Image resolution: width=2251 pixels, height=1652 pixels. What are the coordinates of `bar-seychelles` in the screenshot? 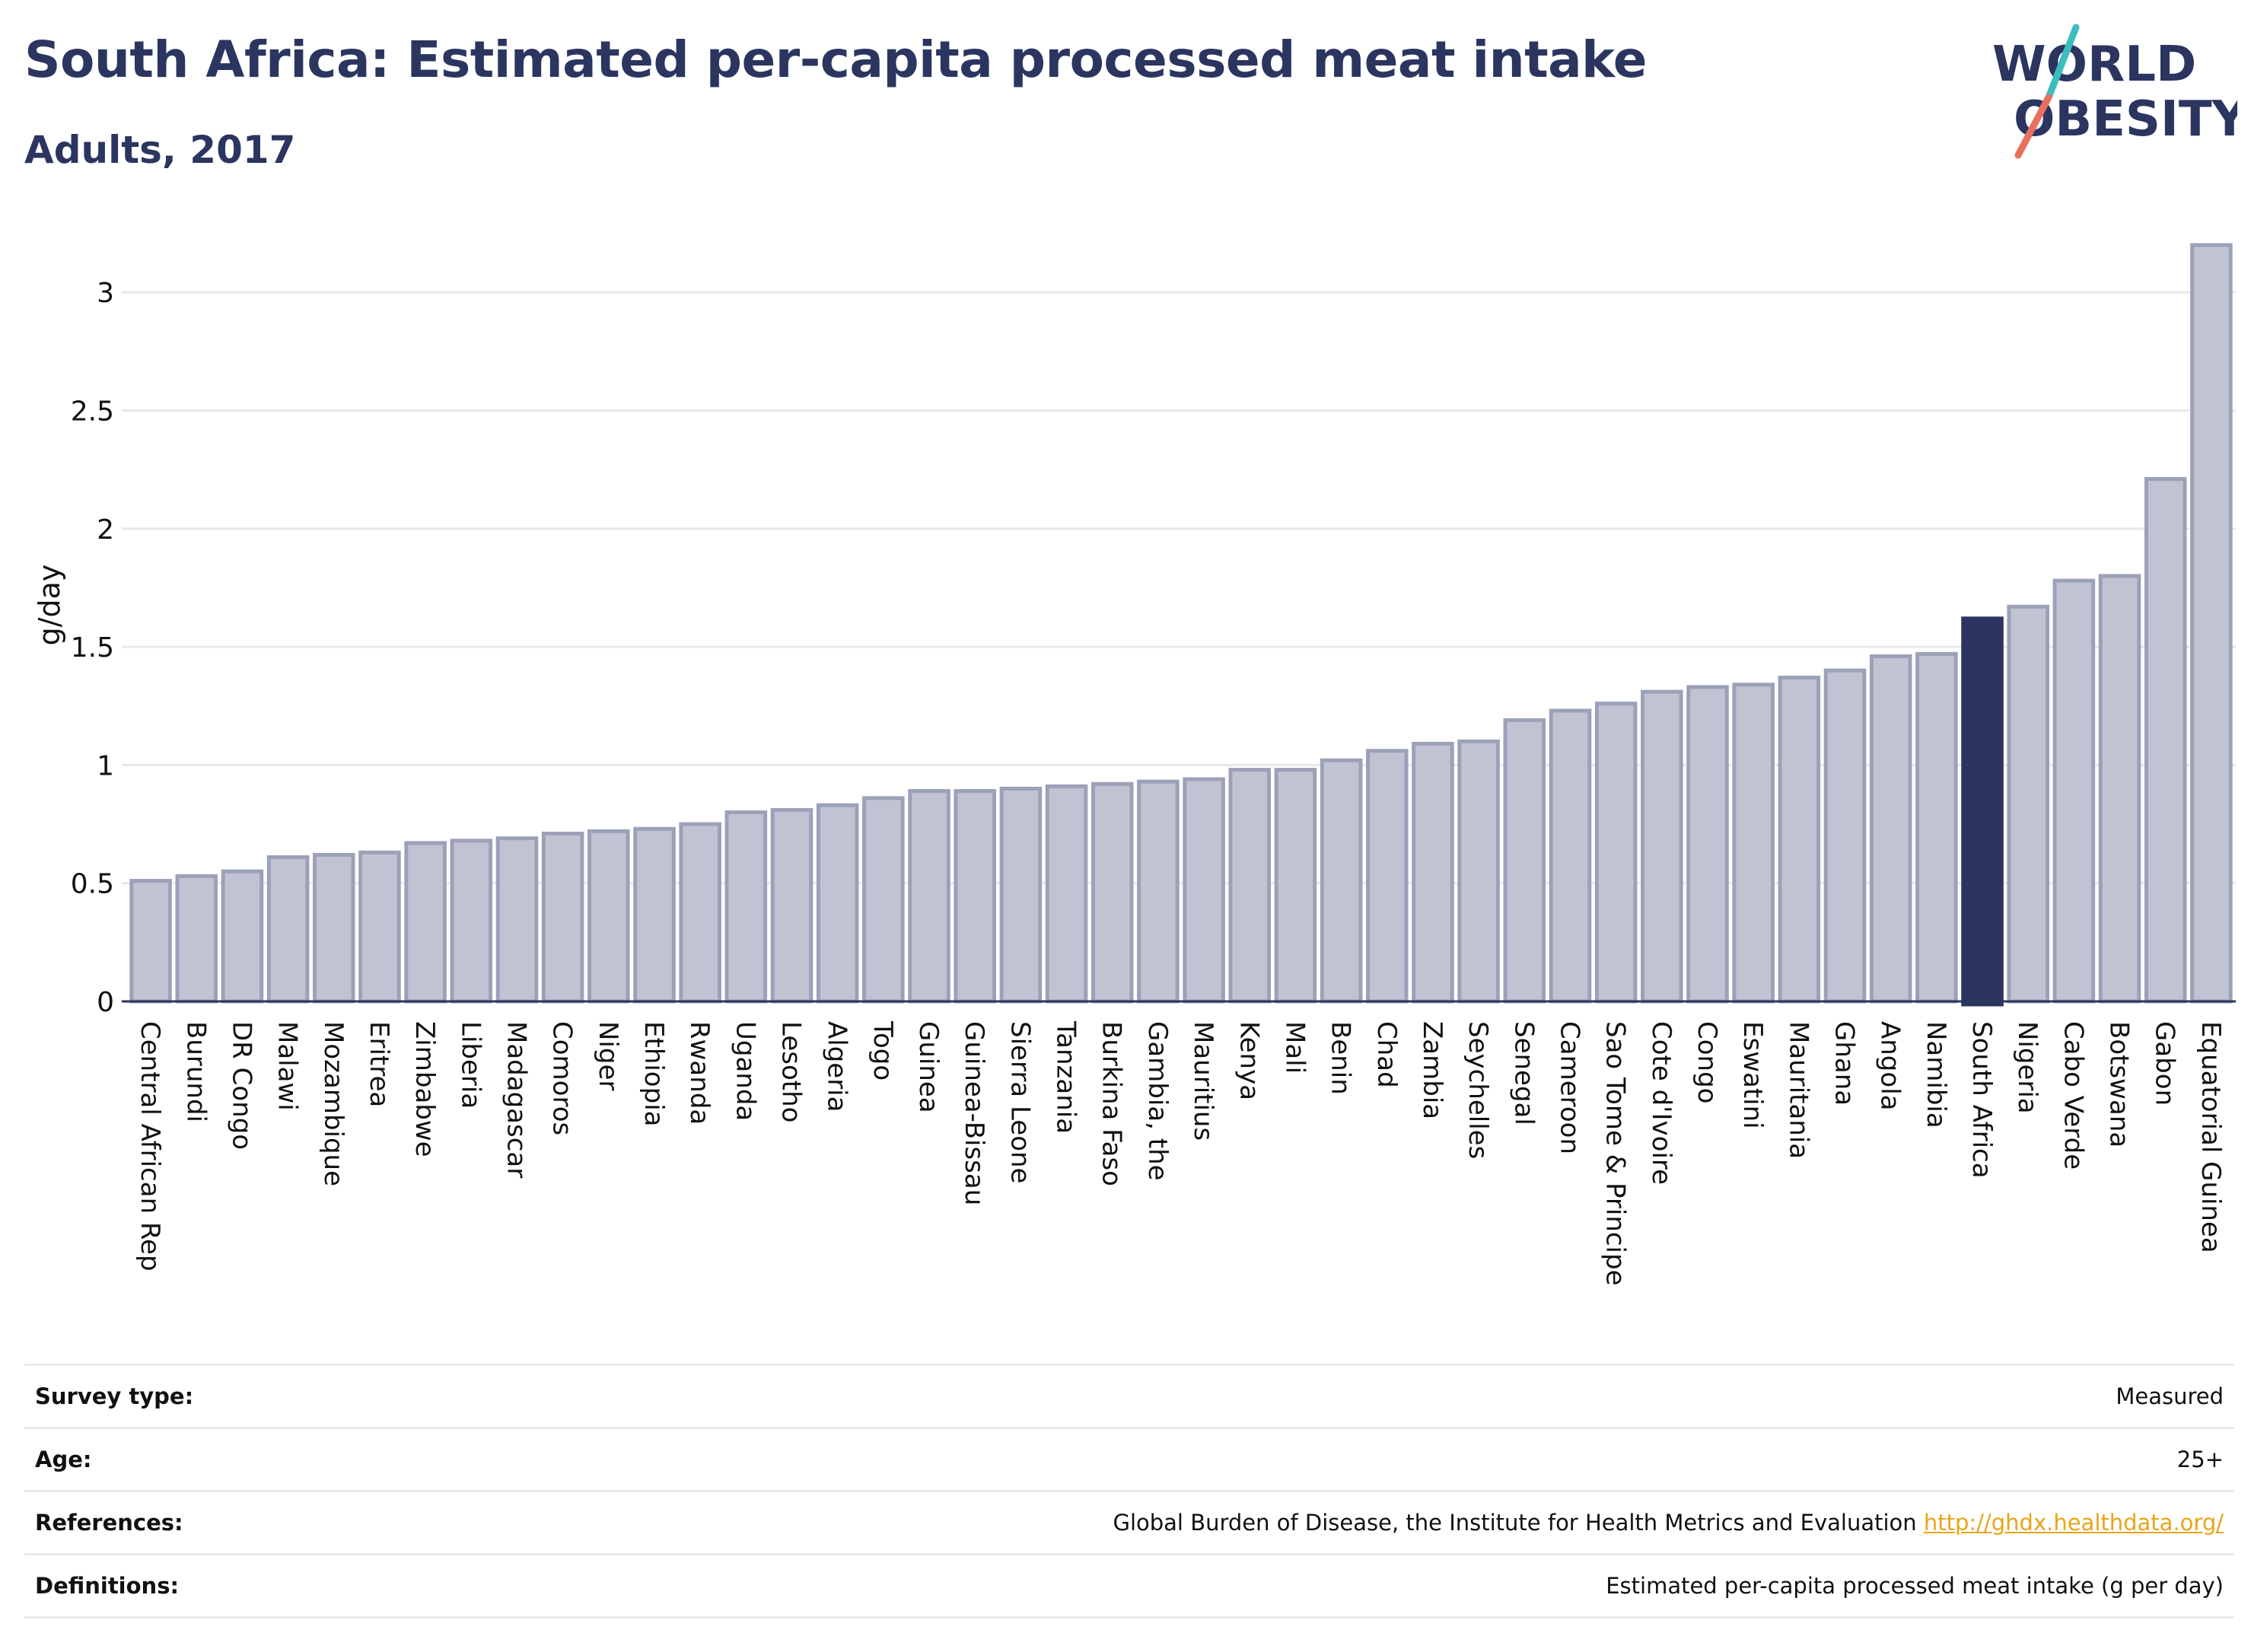 It's located at (1478, 871).